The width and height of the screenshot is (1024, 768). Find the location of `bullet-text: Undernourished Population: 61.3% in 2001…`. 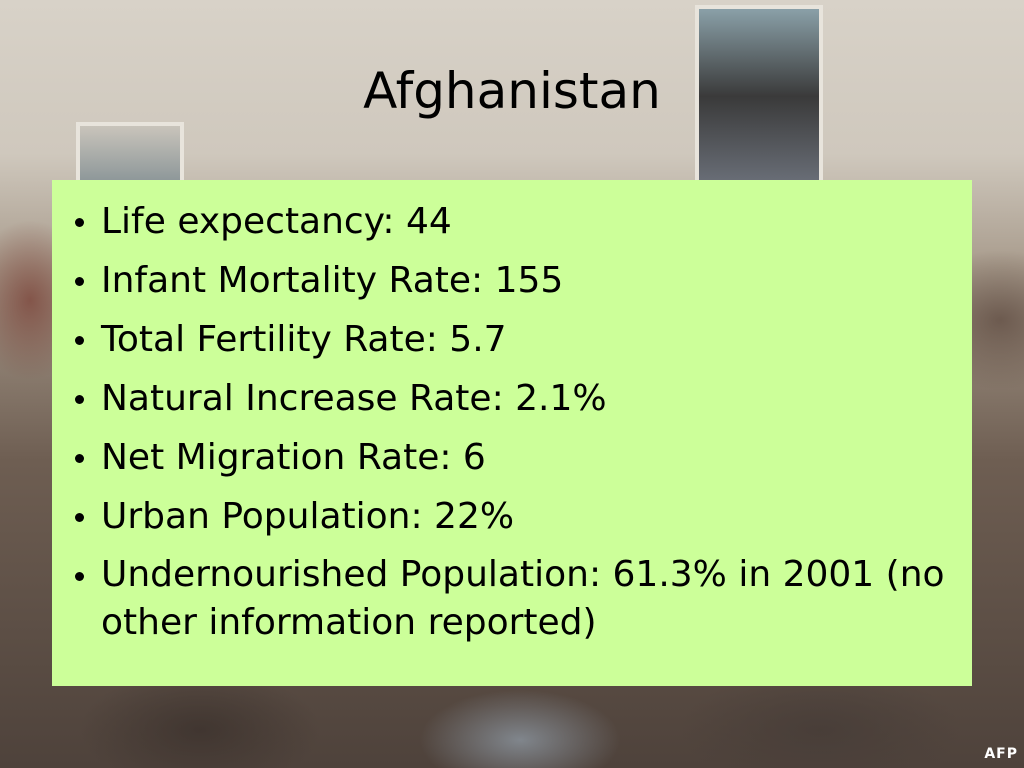

bullet-text: Undernourished Population: 61.3% in 2001… is located at coordinates (523, 598).